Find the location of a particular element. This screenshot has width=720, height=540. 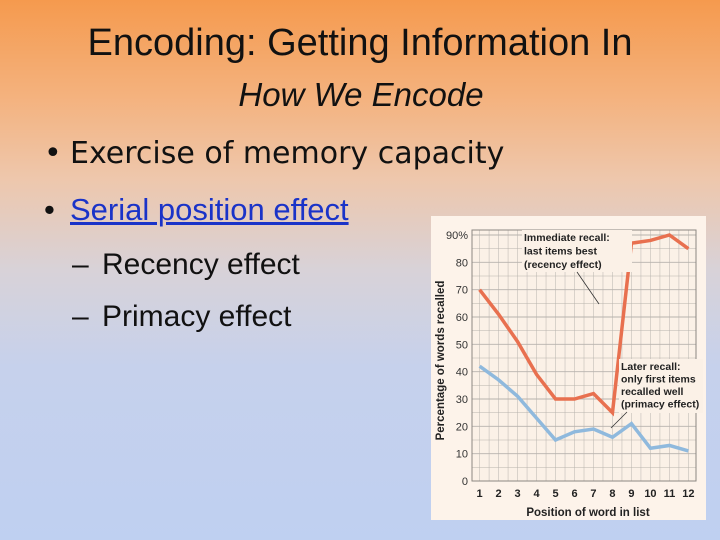

y-tick-label: 70 is located at coordinates (462, 291).